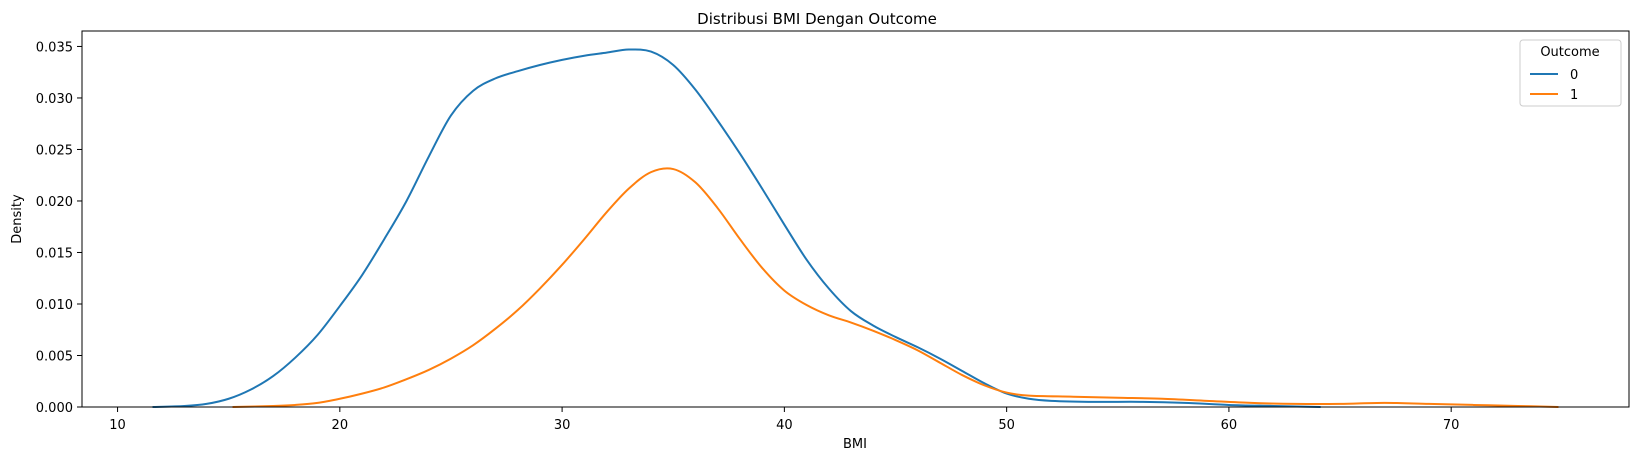  What do you see at coordinates (1006, 425) in the screenshot?
I see `x-tick-label: 50` at bounding box center [1006, 425].